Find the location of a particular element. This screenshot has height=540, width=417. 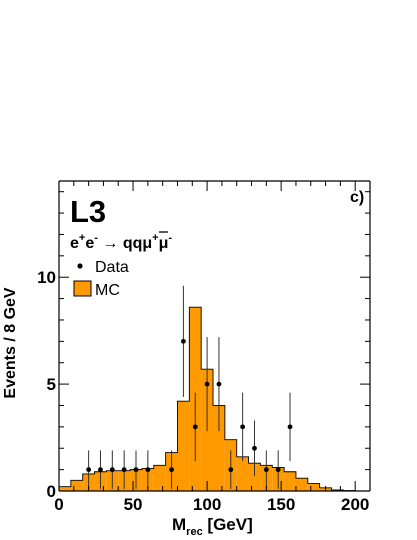

x-tick-label: 0 is located at coordinates (58, 504).